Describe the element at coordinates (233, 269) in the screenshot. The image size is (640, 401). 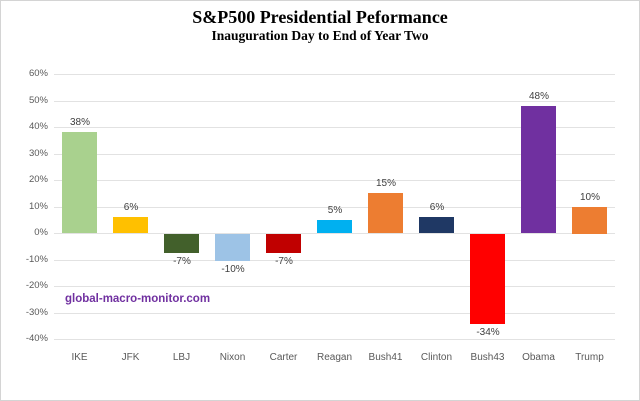
I see `value-label-Nixon: -10%` at that location.